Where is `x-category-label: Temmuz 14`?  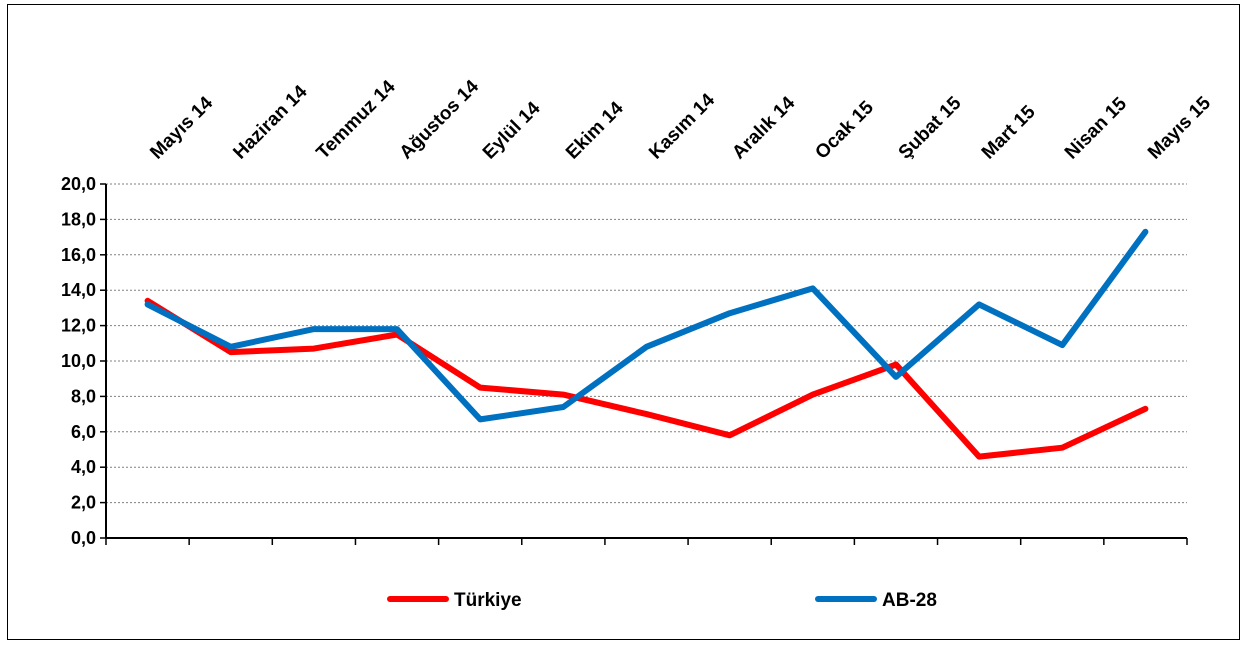 x-category-label: Temmuz 14 is located at coordinates (356, 119).